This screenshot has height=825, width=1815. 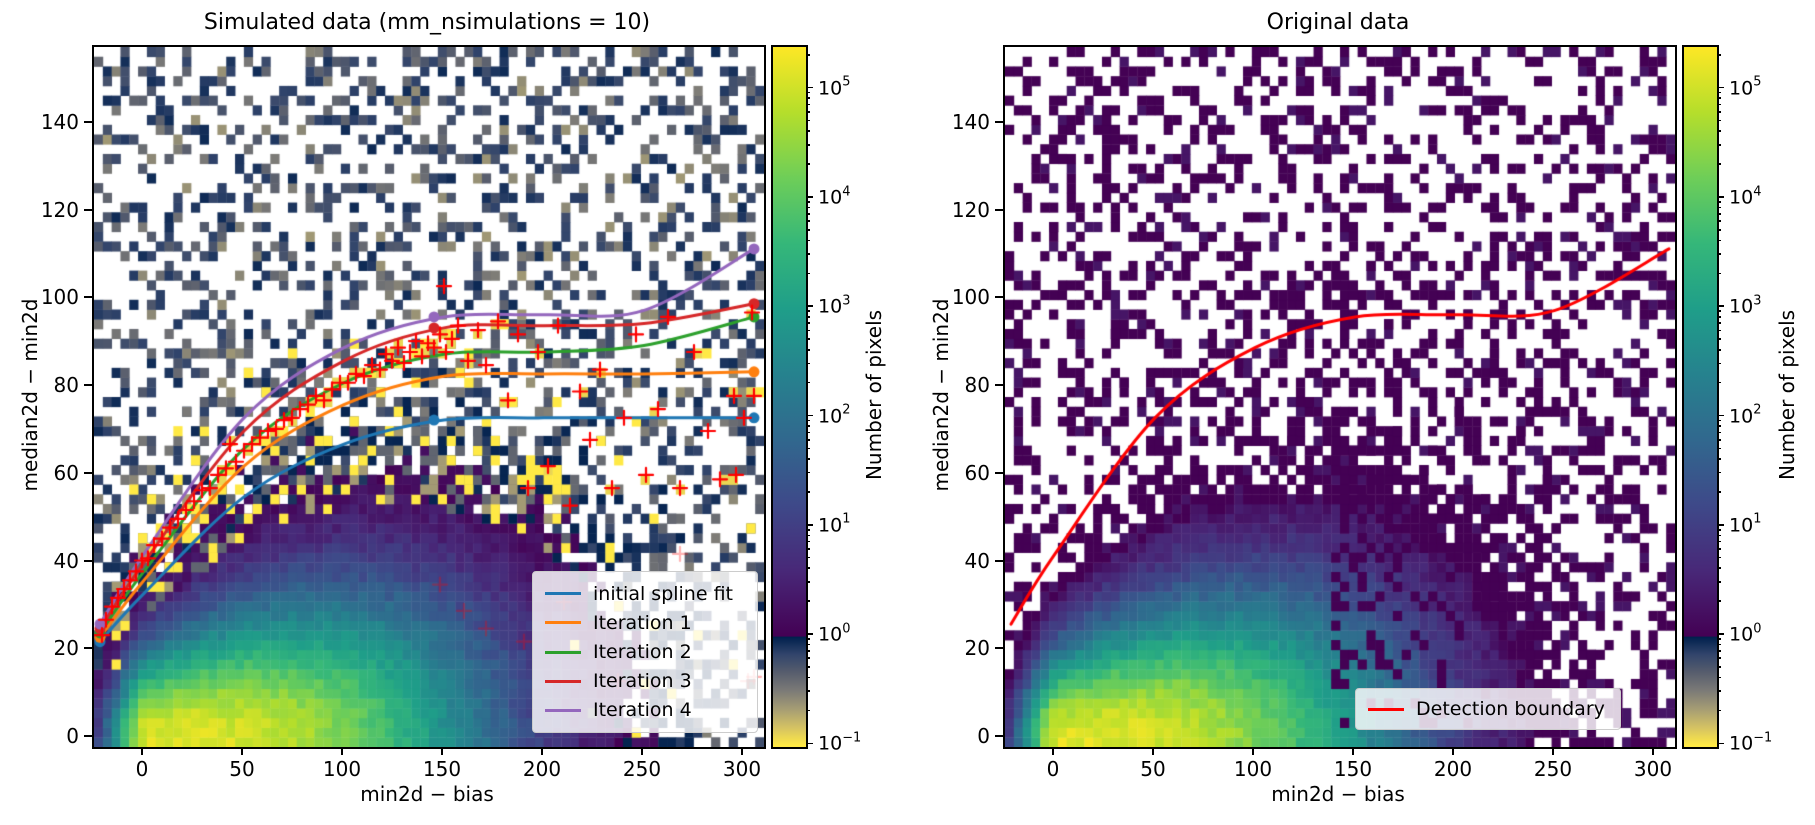 I want to click on legend-item: Iteration 1, so click(x=645, y=622).